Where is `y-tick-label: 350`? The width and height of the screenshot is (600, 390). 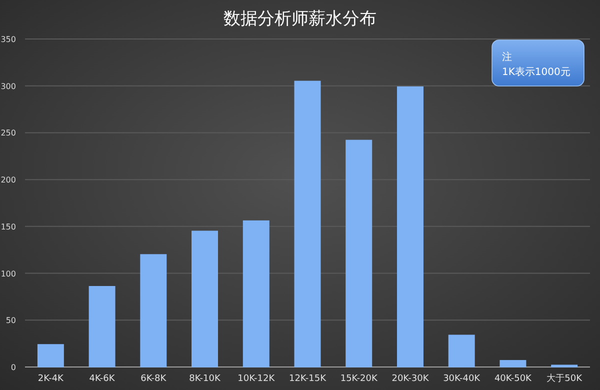 y-tick-label: 350 is located at coordinates (8, 39).